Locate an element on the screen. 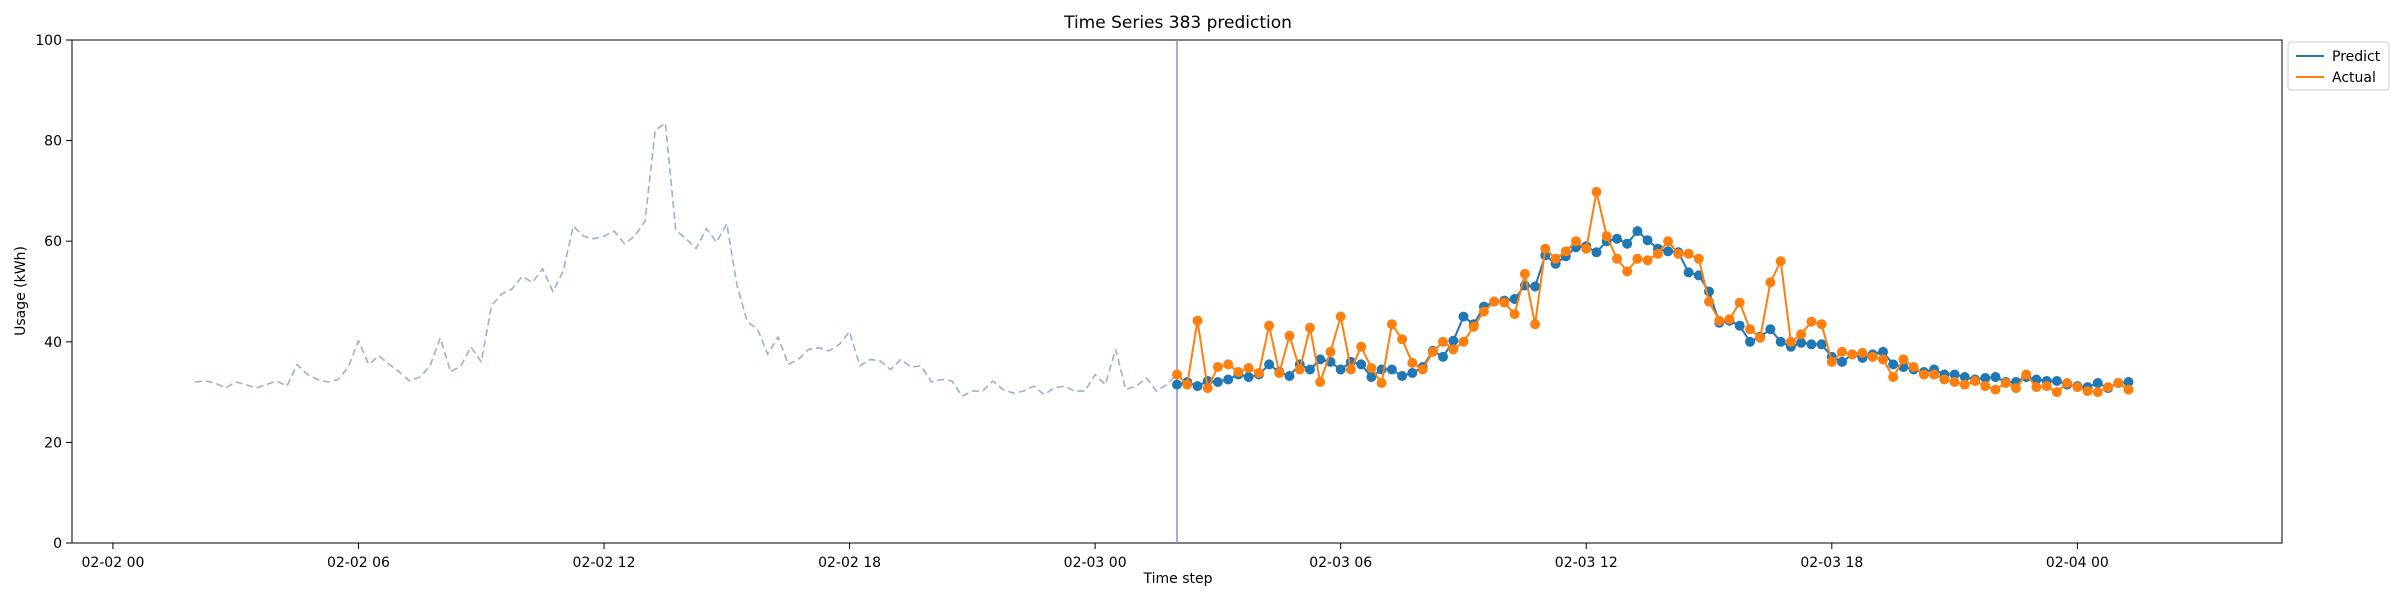 The height and width of the screenshot is (600, 2400). legend: Predict Actual is located at coordinates (2338, 66).